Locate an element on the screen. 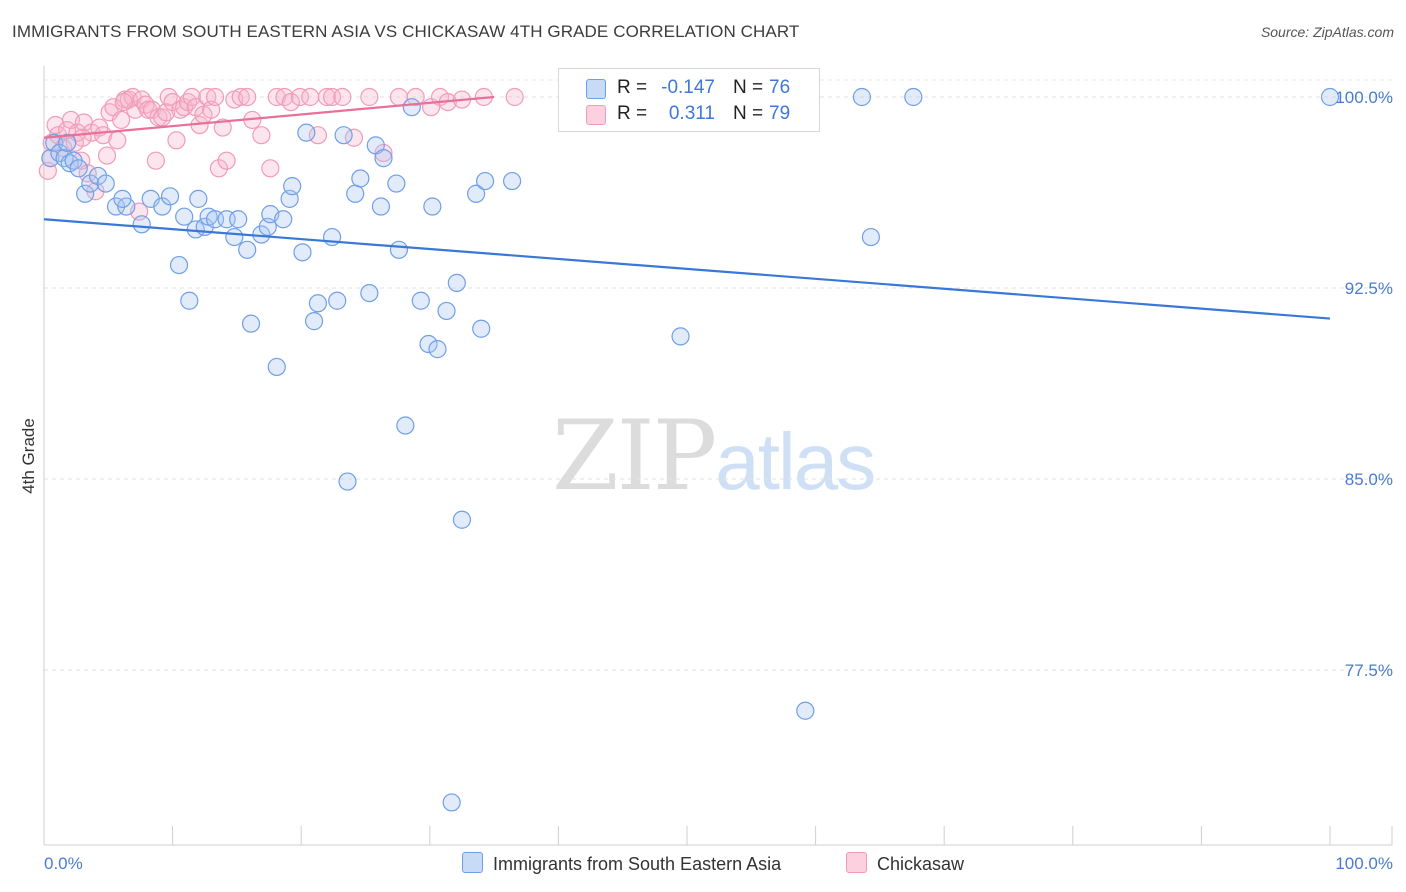 This screenshot has width=1406, height=892. watermark-zip: ZIP is located at coordinates (634, 456).